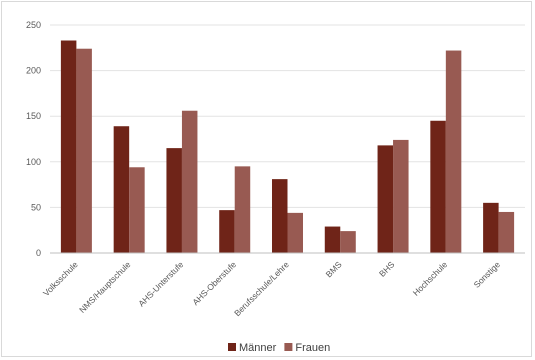  Describe the element at coordinates (33, 139) in the screenshot. I see `y-axis-ticks: 0 50 100 150 200 250` at that location.